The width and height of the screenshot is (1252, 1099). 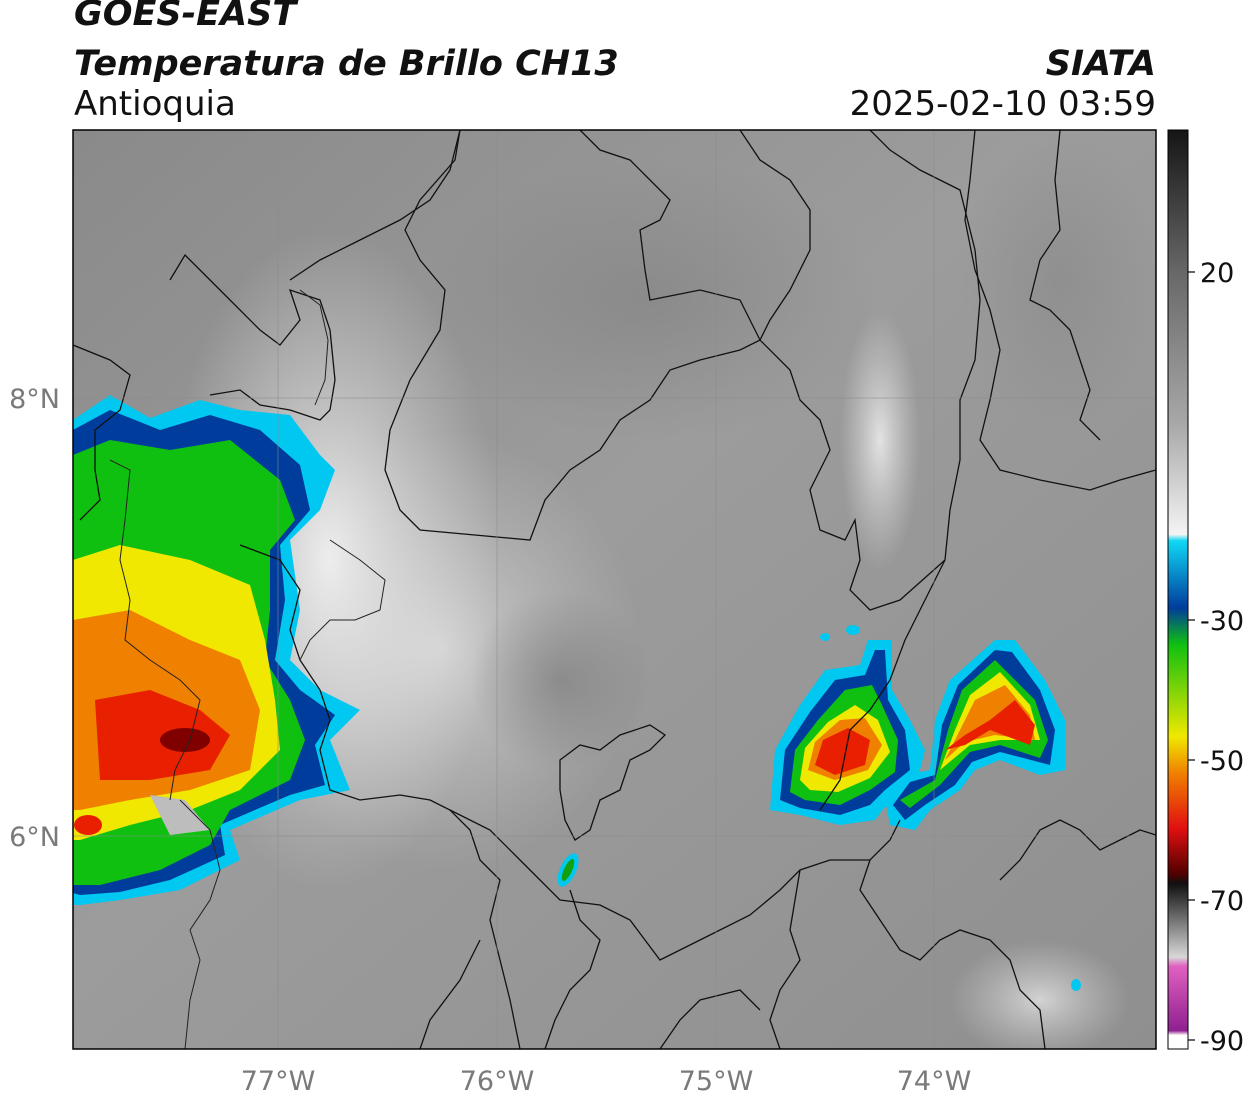 I want to click on lon-label-75w: 75°W, so click(x=716, y=1081).